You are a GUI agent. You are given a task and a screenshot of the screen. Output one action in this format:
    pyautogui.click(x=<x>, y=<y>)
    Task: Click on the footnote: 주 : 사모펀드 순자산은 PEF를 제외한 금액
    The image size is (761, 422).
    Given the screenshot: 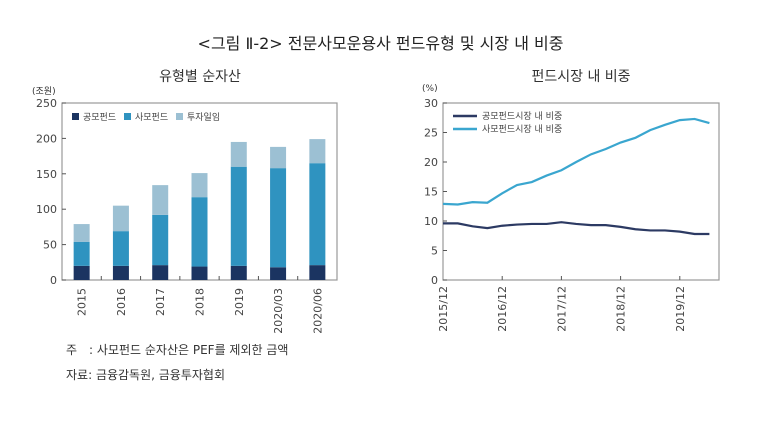 What is the action you would take?
    pyautogui.click(x=177, y=350)
    